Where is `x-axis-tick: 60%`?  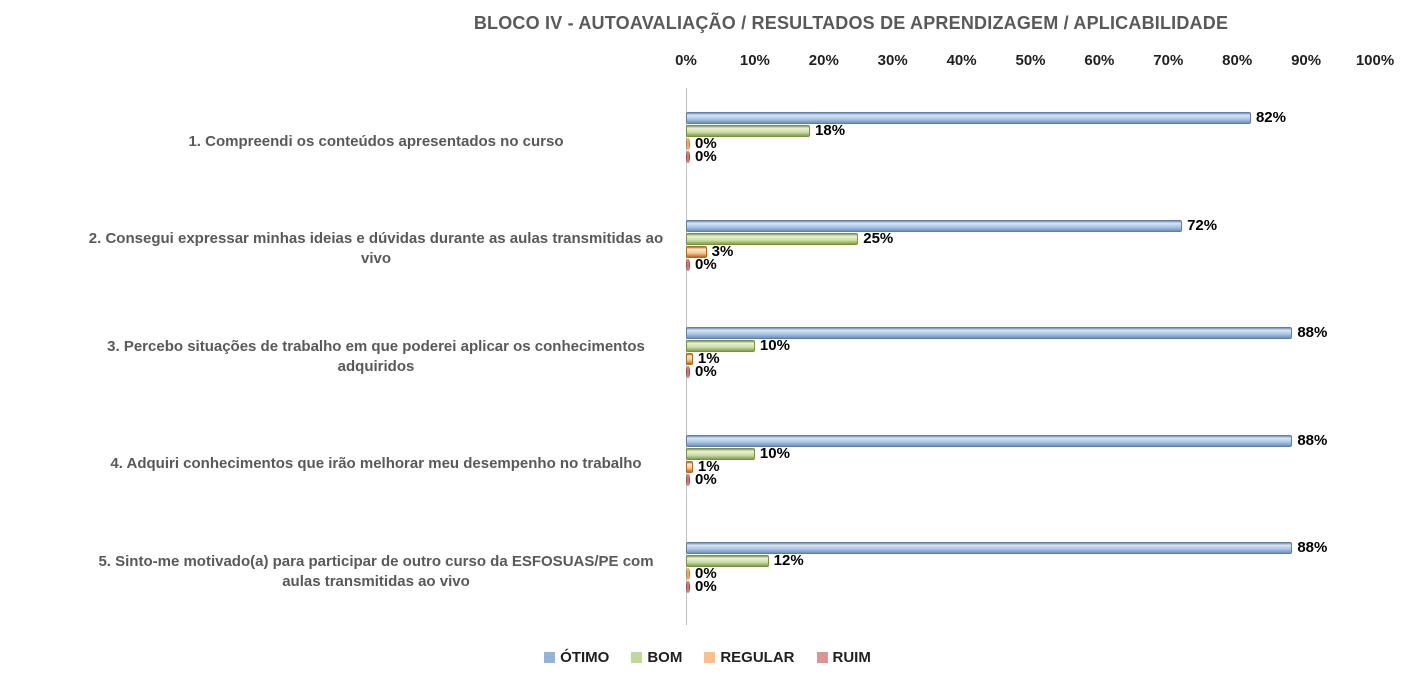
x-axis-tick: 60% is located at coordinates (1099, 60).